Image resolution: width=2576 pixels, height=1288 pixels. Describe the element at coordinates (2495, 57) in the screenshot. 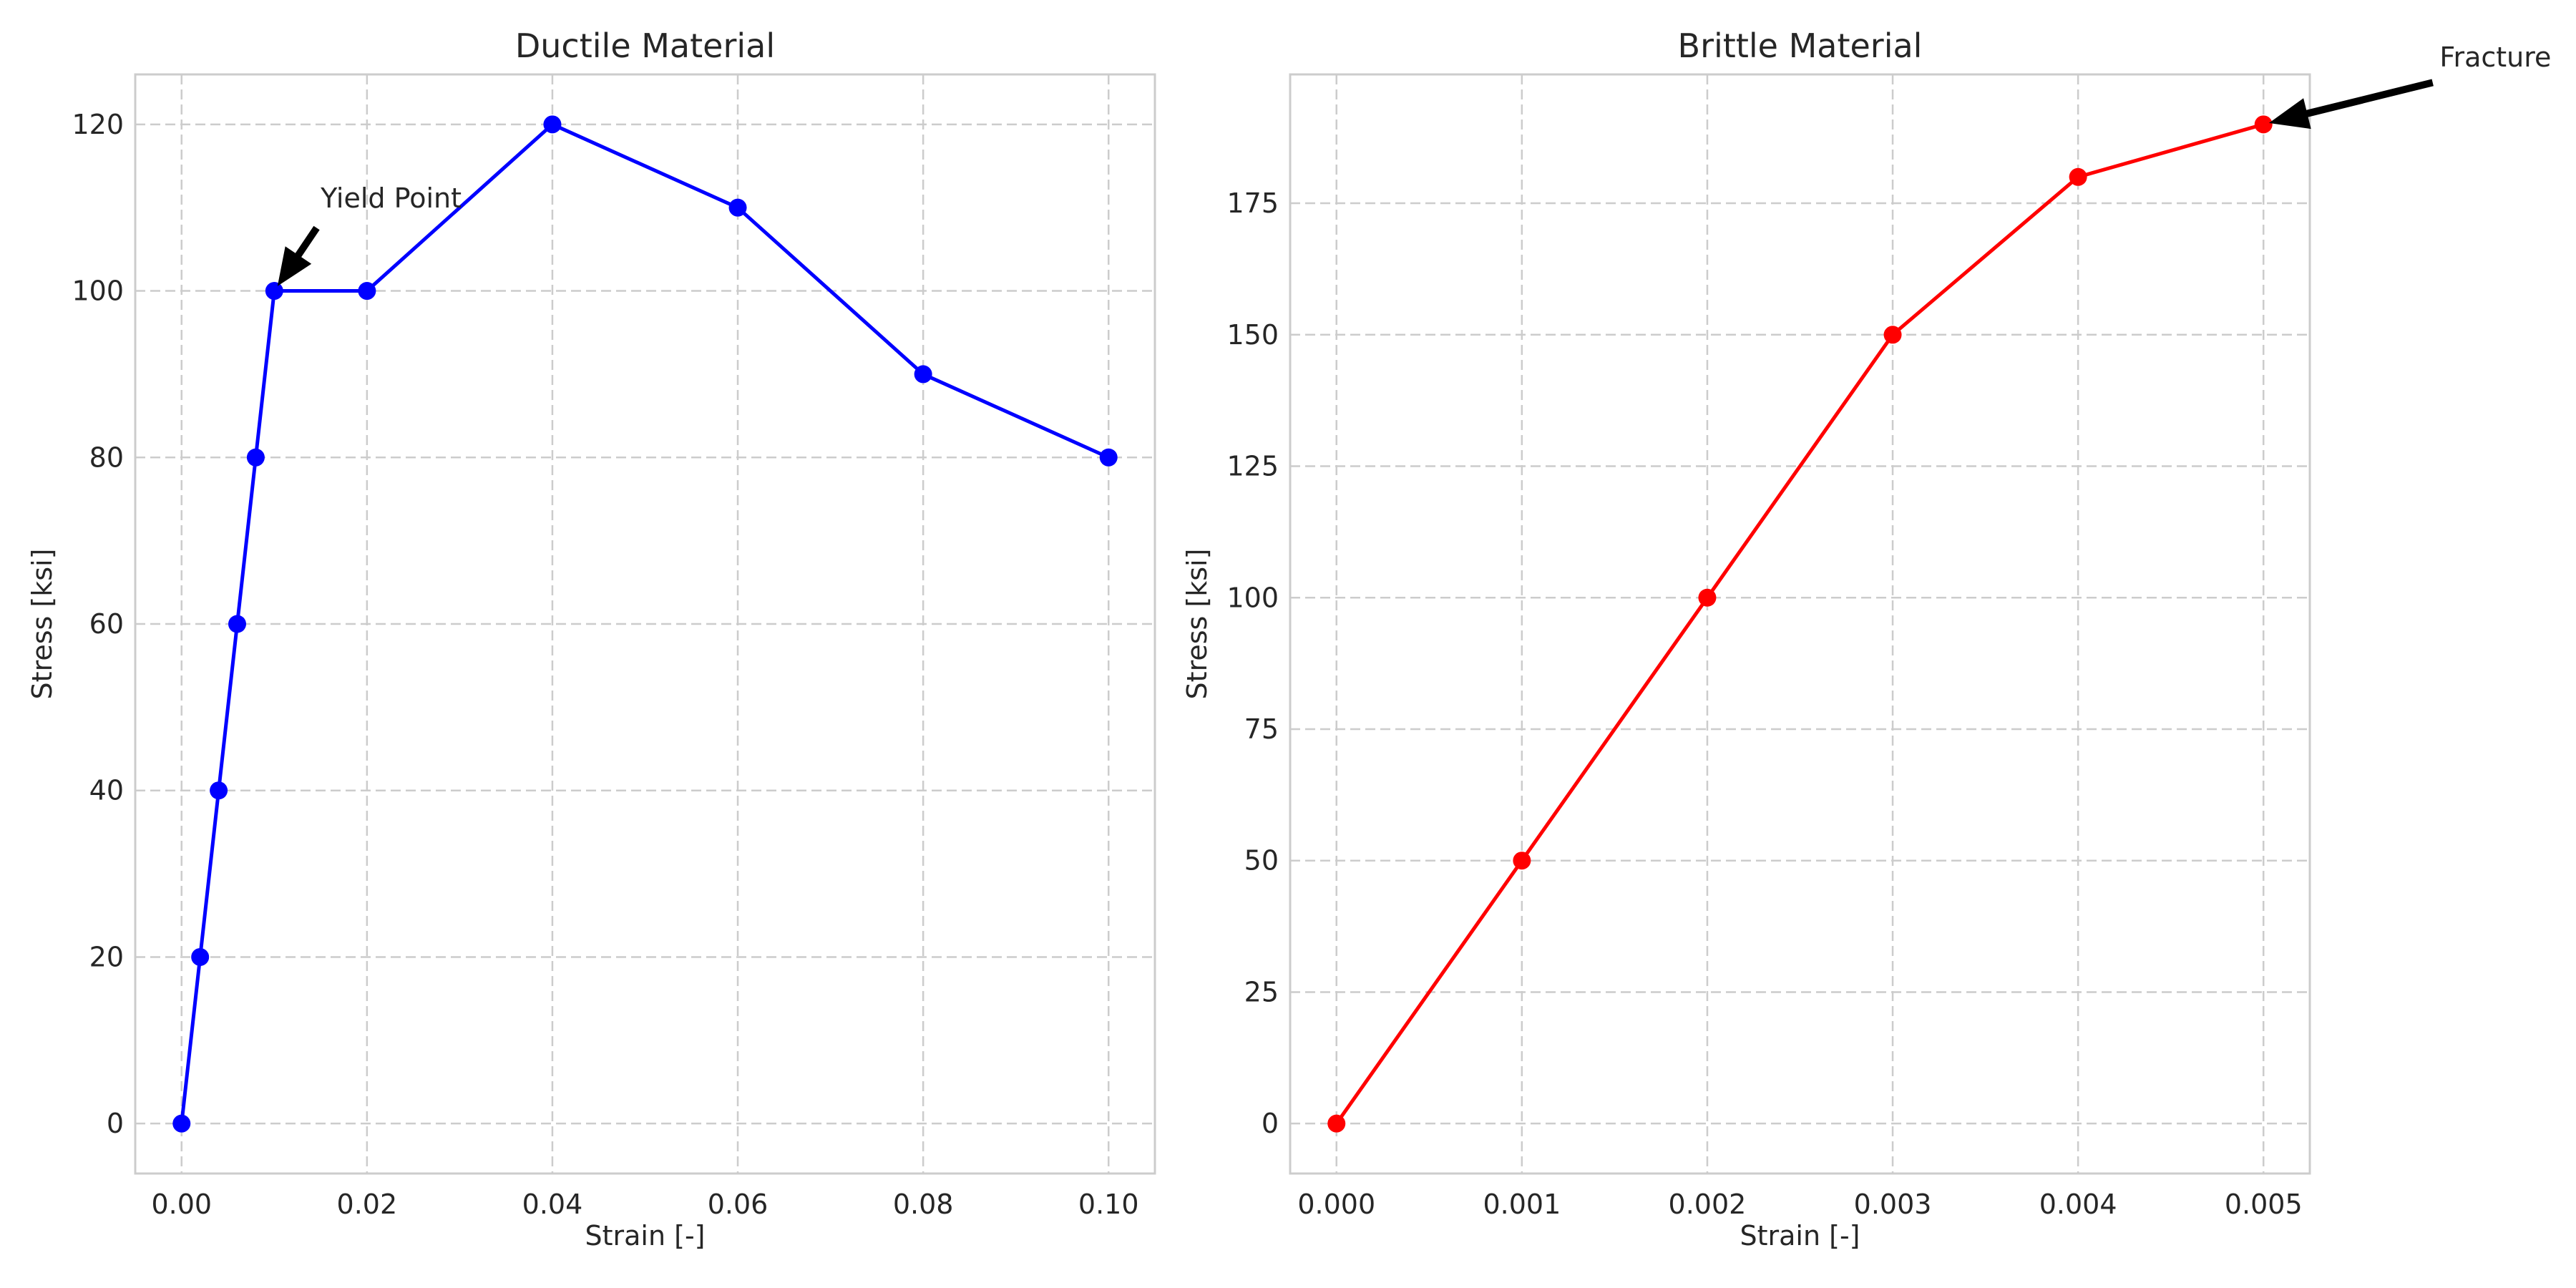

I see `annotation-label: Fracture` at that location.